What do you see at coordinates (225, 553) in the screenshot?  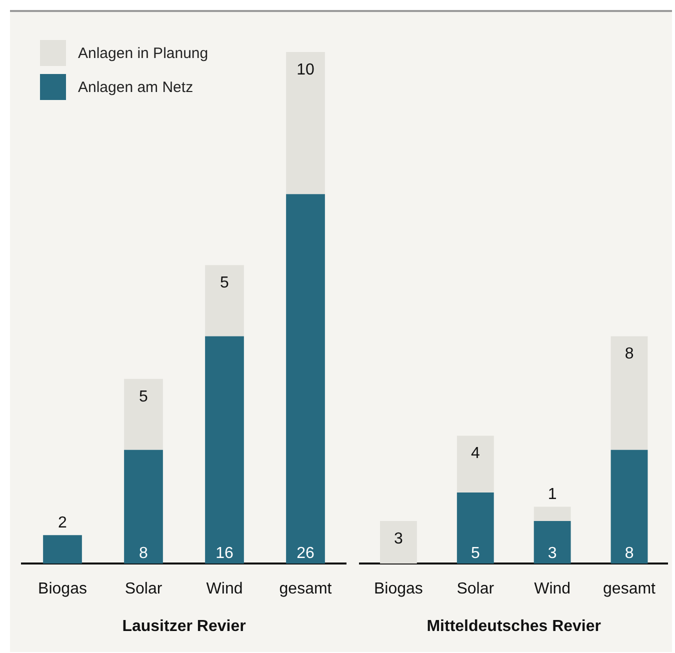 I see `data-label: 16` at bounding box center [225, 553].